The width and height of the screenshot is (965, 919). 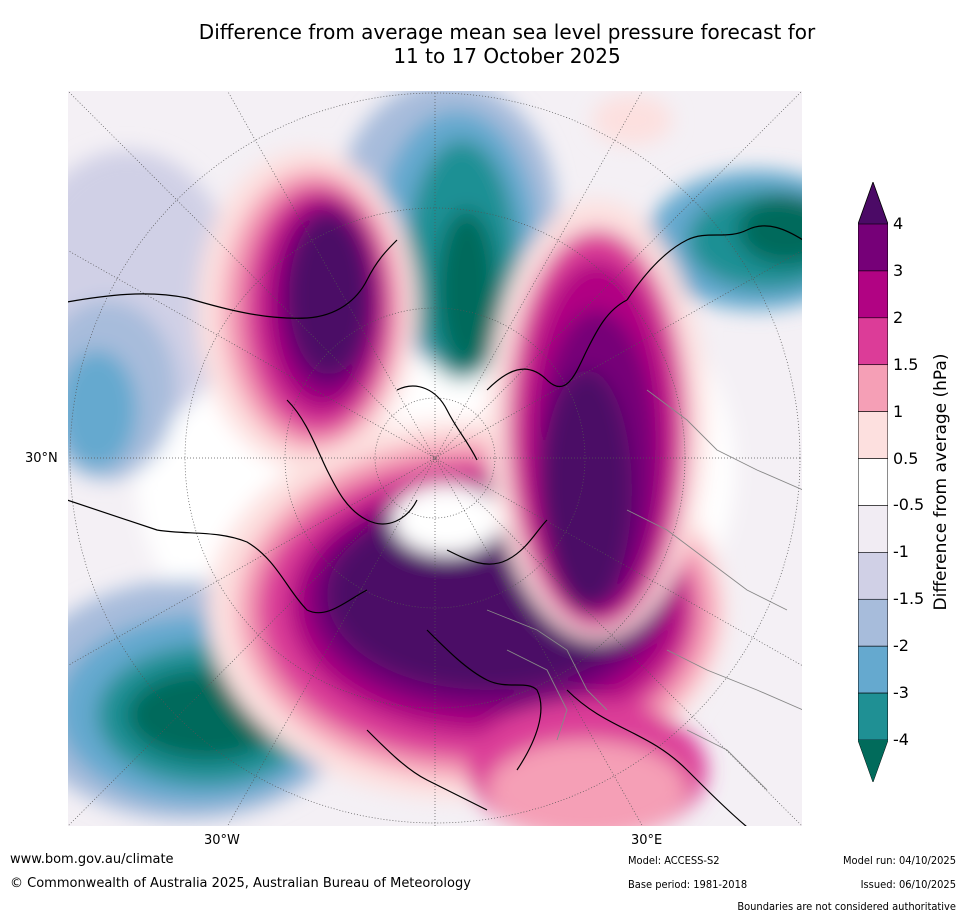 I want to click on colorbar-tick-label: -3, so click(x=901, y=693).